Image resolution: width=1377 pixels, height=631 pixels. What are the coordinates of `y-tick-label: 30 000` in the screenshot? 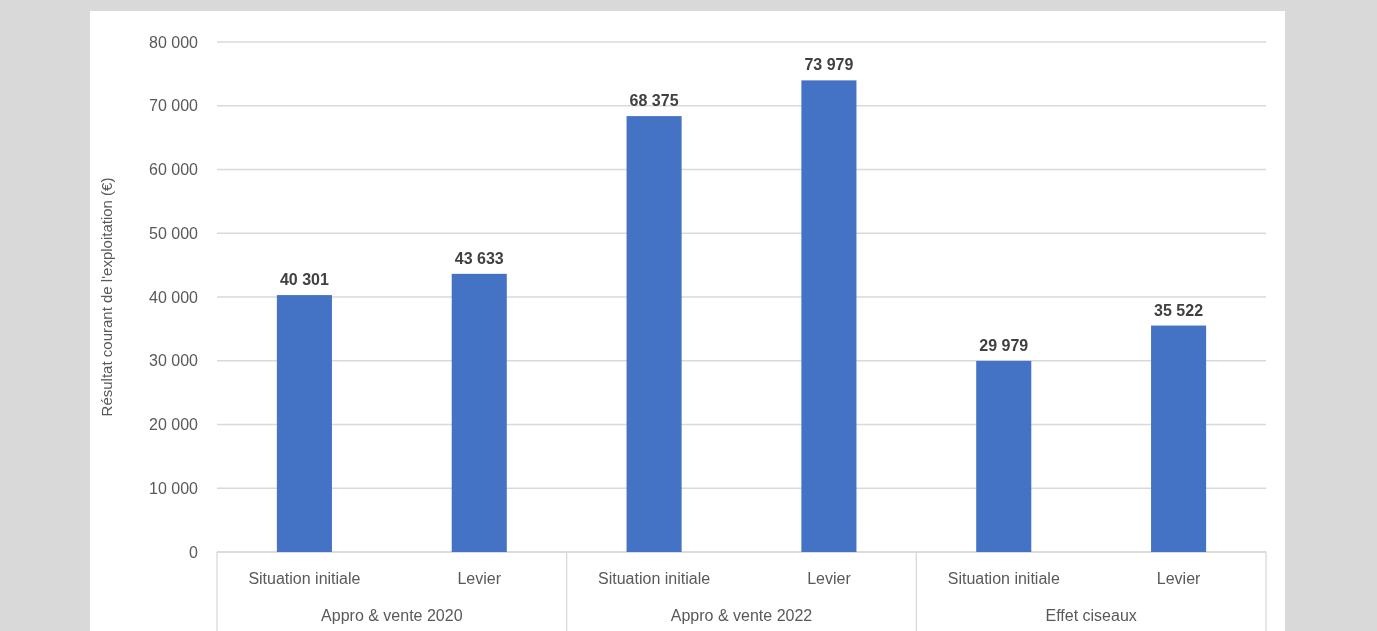 It's located at (174, 361).